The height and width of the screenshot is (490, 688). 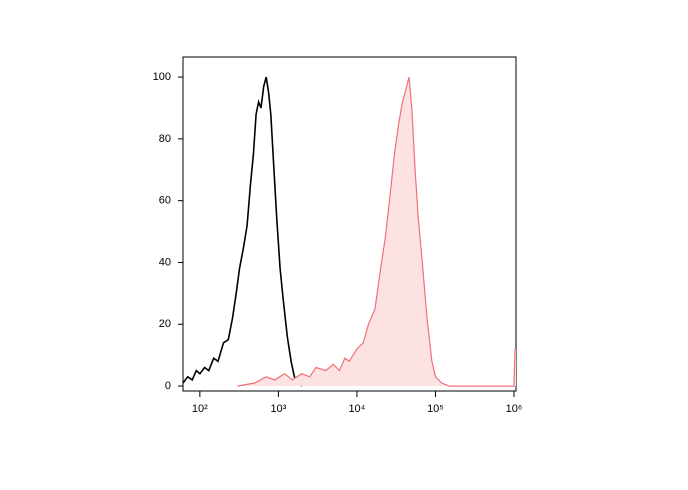 What do you see at coordinates (165, 139) in the screenshot?
I see `y-tick-label: 80` at bounding box center [165, 139].